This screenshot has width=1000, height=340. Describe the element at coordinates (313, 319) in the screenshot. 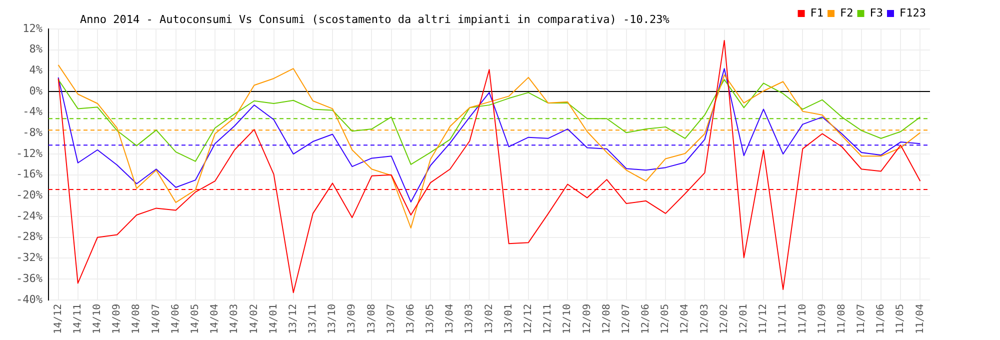

I see `x-tick-label: 13/11` at that location.